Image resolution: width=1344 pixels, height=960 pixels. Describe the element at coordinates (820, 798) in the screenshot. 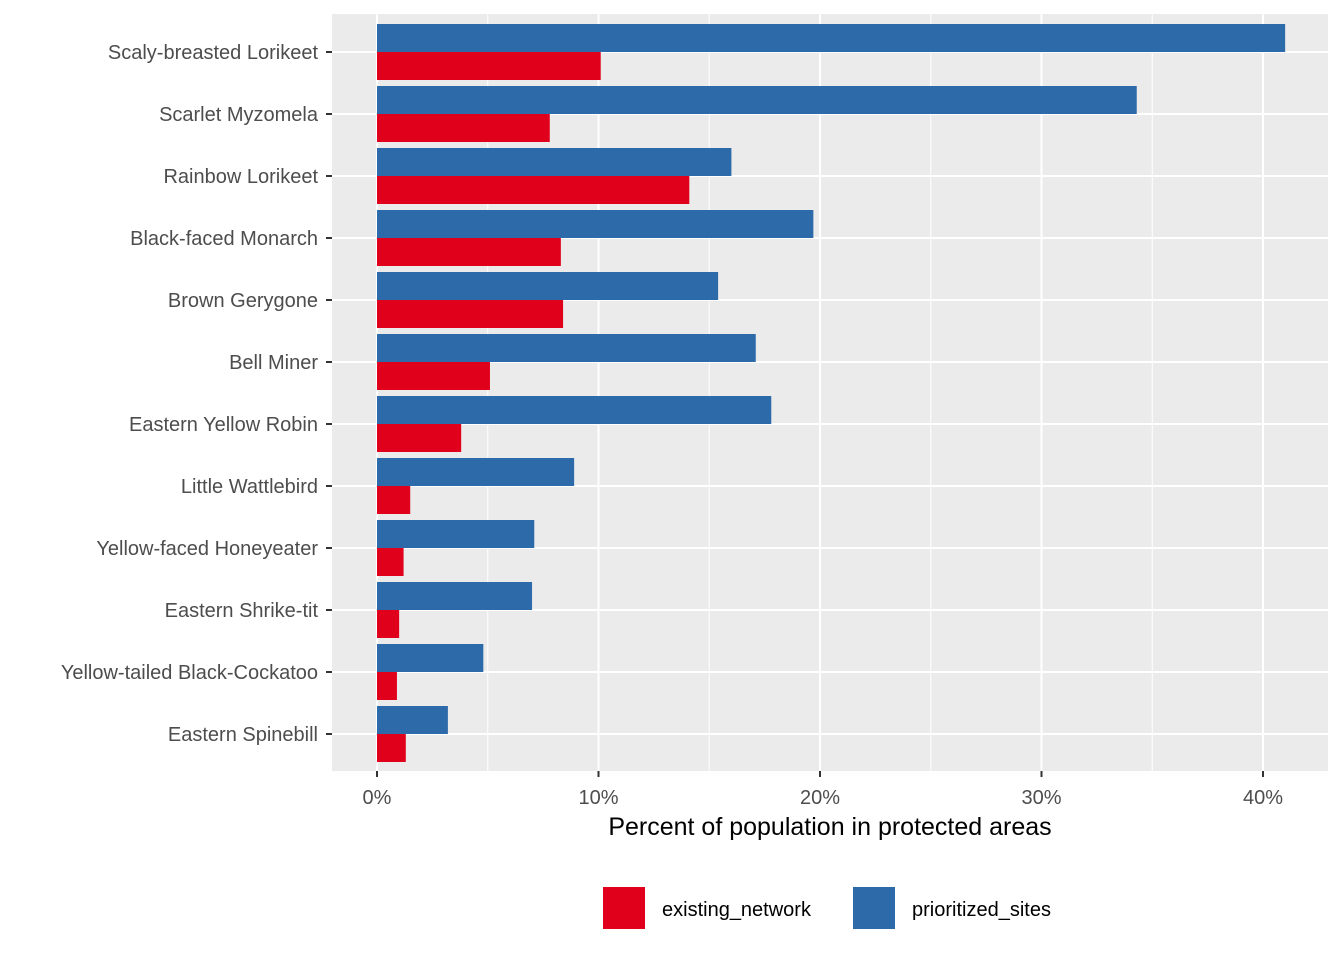

I see `x-tick-label: 20%` at that location.